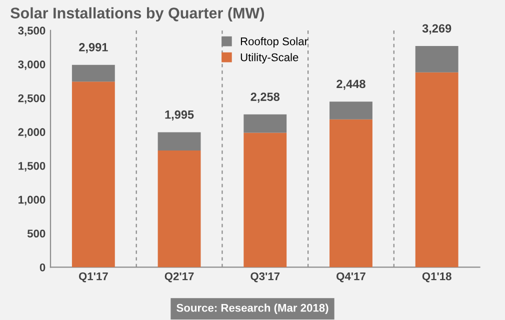  I want to click on legend-label: Utility-Scale, so click(269, 58).